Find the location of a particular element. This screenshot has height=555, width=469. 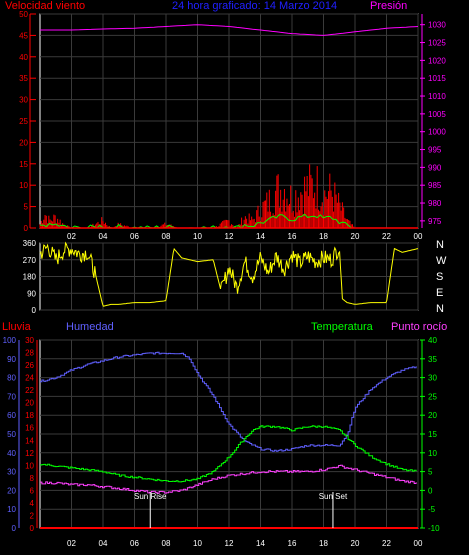

wind-x-tick-label: 08 is located at coordinates (166, 236).